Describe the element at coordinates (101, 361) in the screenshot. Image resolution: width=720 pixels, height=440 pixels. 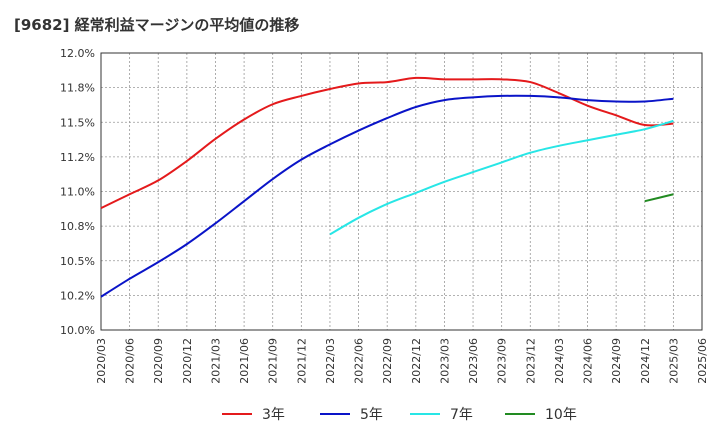
I see `x-tick-label: 2020/03` at that location.